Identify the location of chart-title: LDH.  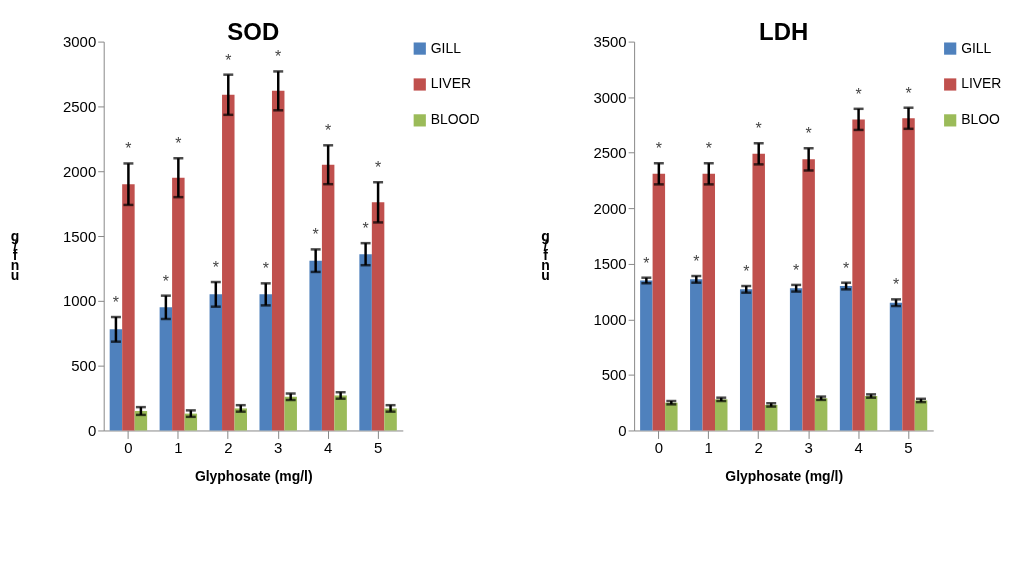
(784, 31).